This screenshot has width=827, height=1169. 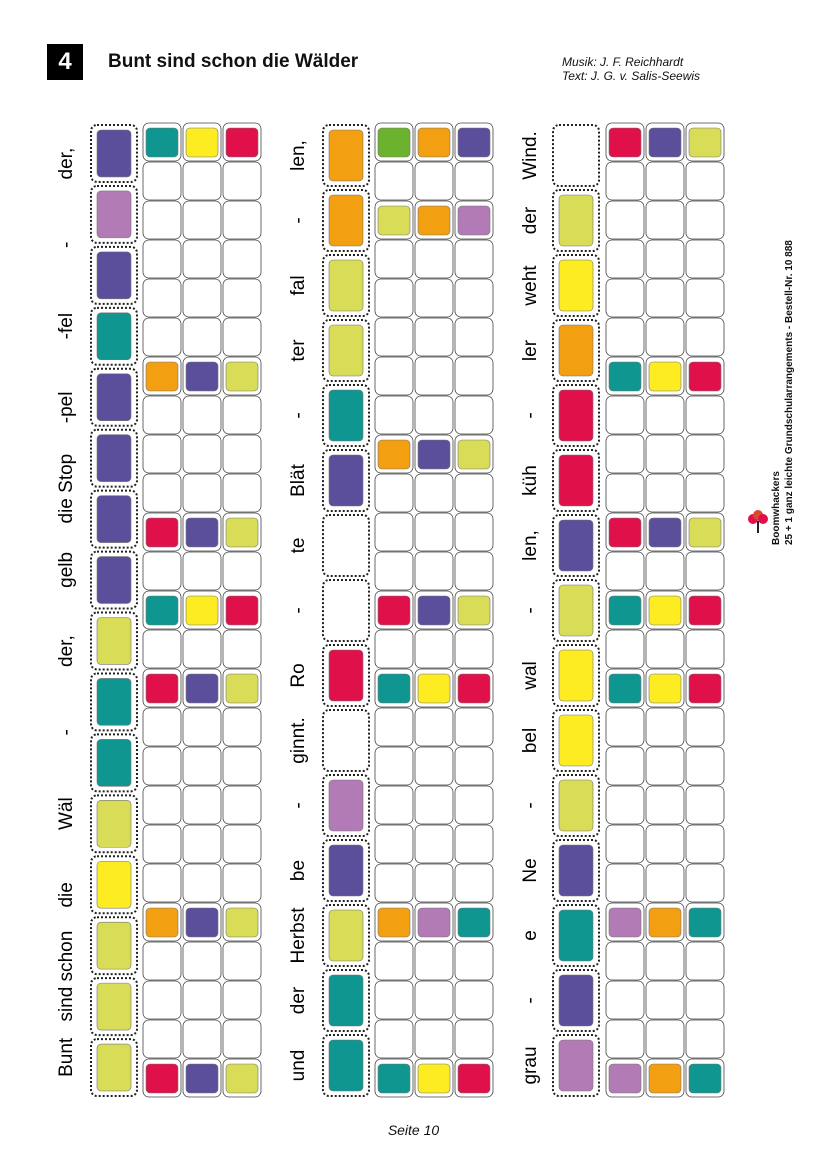 I want to click on publisher-logo, so click(x=758, y=525).